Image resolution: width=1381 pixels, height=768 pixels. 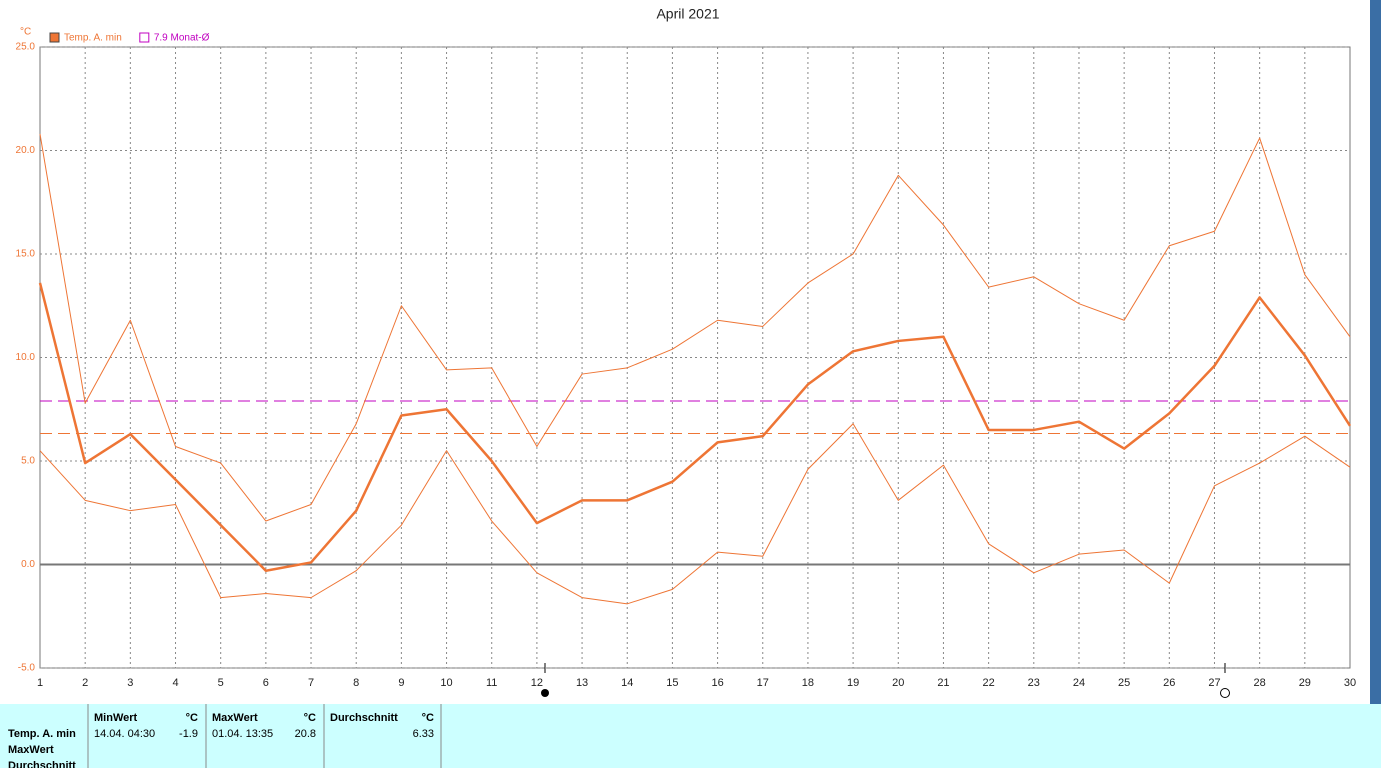 What do you see at coordinates (364, 718) in the screenshot?
I see `col-header: Durchschnitt` at bounding box center [364, 718].